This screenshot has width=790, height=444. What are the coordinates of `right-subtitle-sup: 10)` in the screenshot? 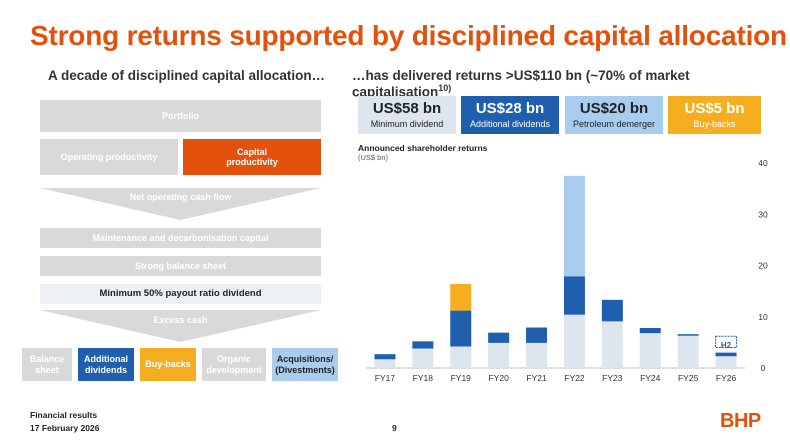 It's located at (445, 88).